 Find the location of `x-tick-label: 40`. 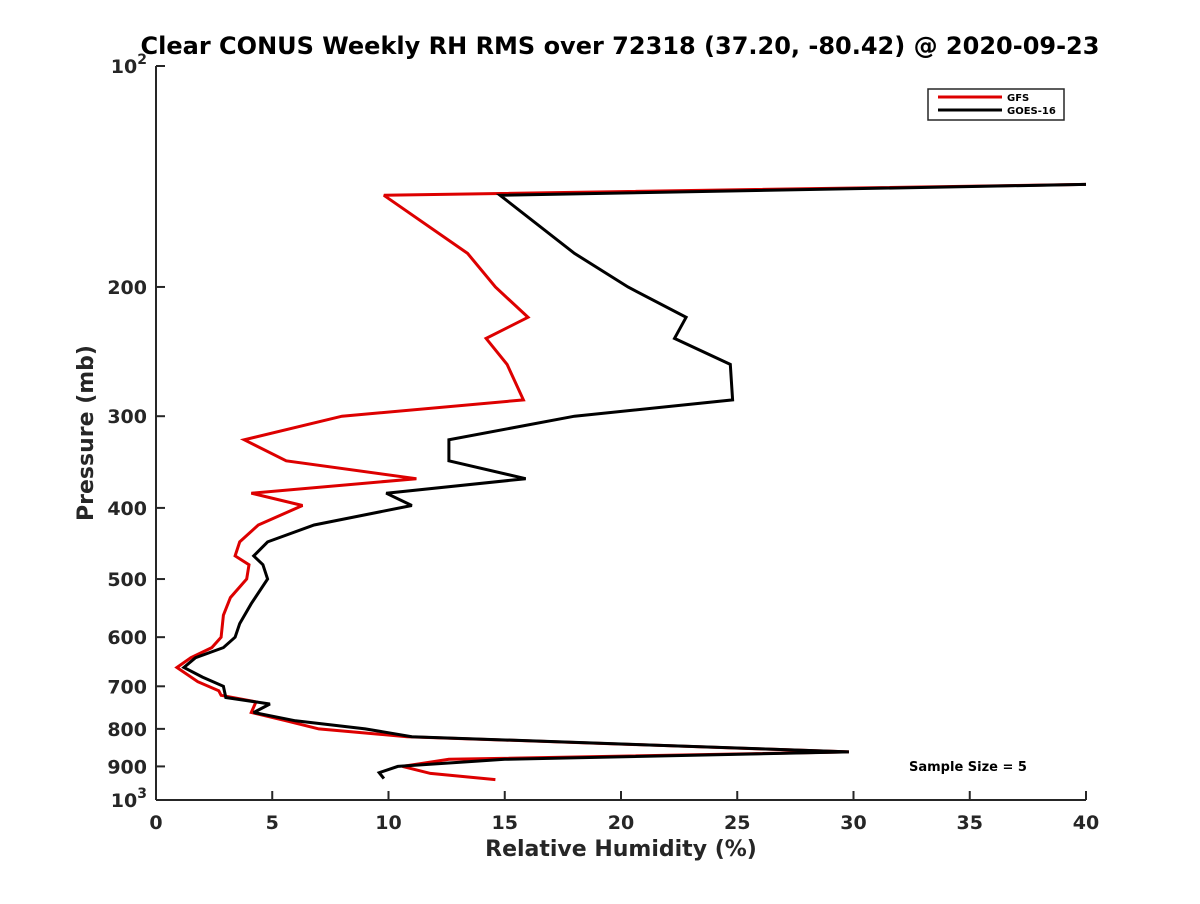

x-tick-label: 40 is located at coordinates (1086, 823).